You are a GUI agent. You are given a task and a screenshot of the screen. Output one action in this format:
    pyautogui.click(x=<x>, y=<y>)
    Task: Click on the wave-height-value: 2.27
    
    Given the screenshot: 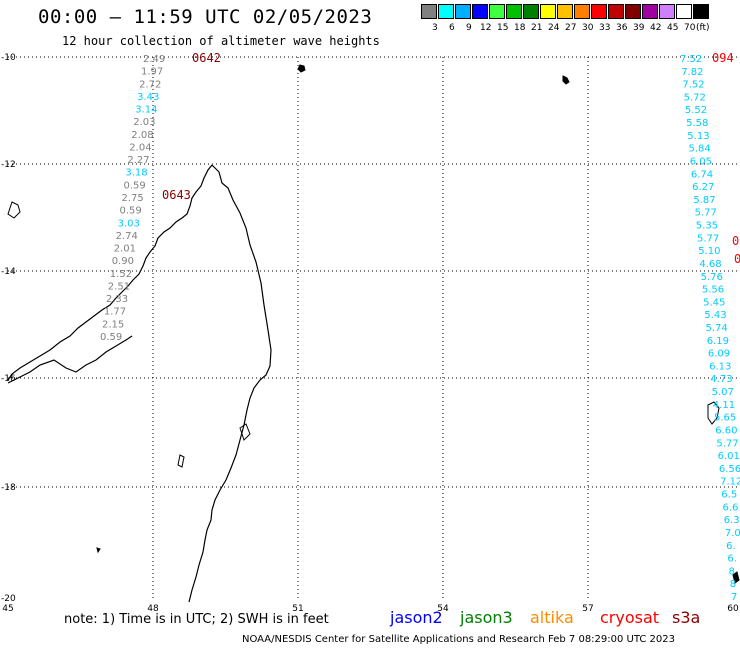 What is the action you would take?
    pyautogui.click(x=138, y=160)
    